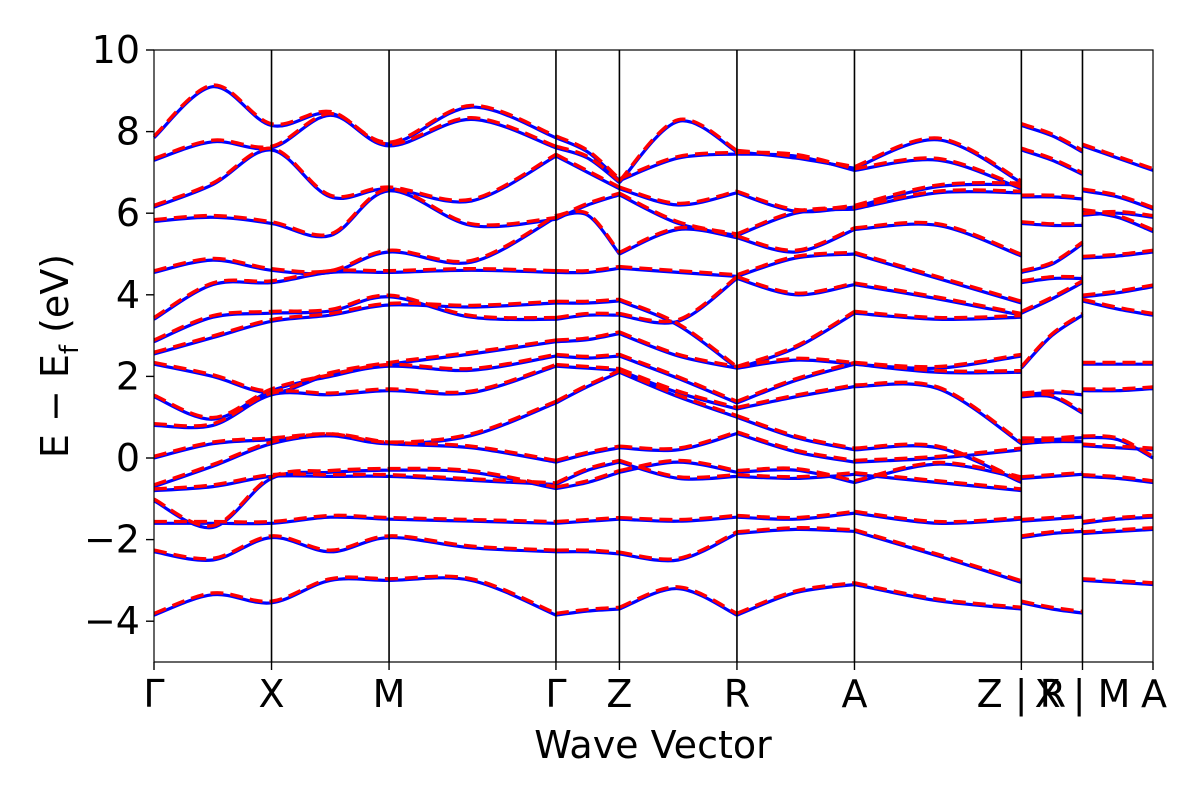  What do you see at coordinates (128, 132) in the screenshot?
I see `y-tick-label: 8` at bounding box center [128, 132].